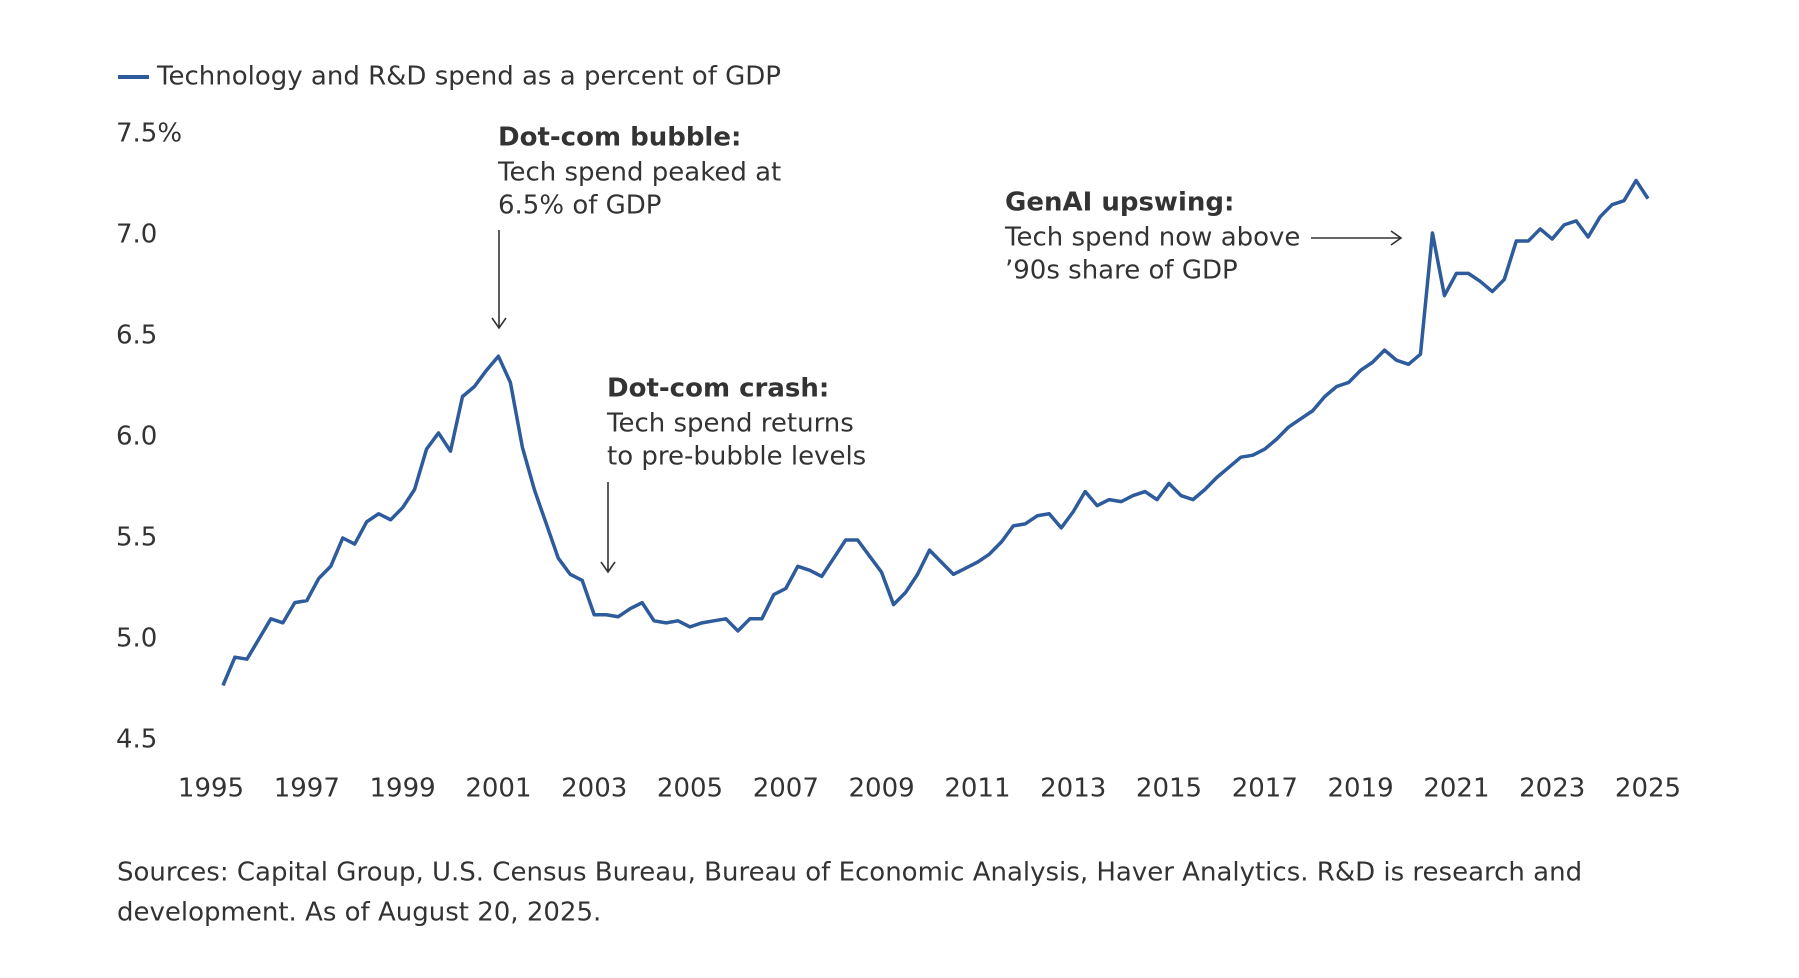 This screenshot has width=1799, height=978. What do you see at coordinates (786, 789) in the screenshot?
I see `x-tick-label: 2007` at bounding box center [786, 789].